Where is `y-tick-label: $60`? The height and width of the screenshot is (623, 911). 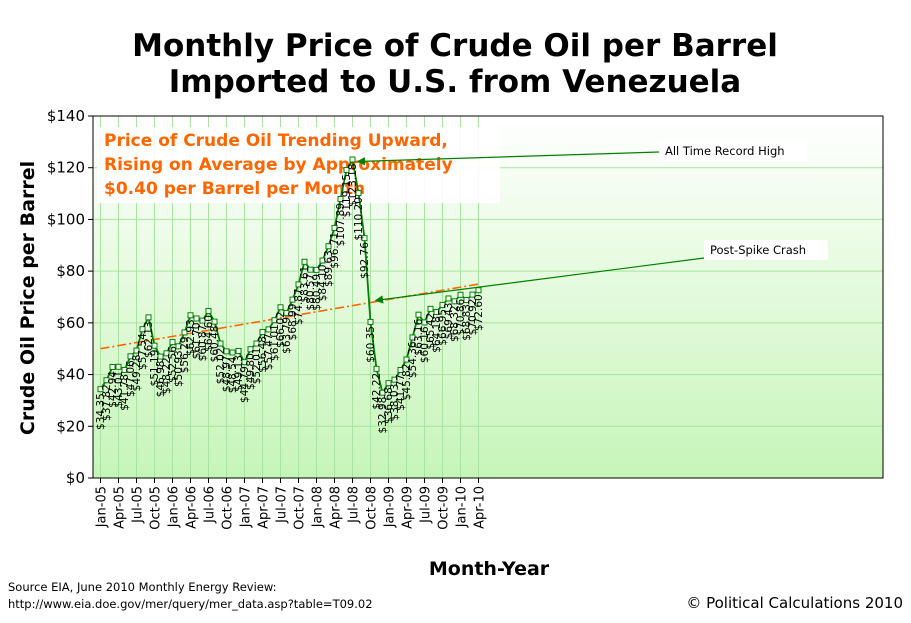
y-tick-label: $60 is located at coordinates (70, 323).